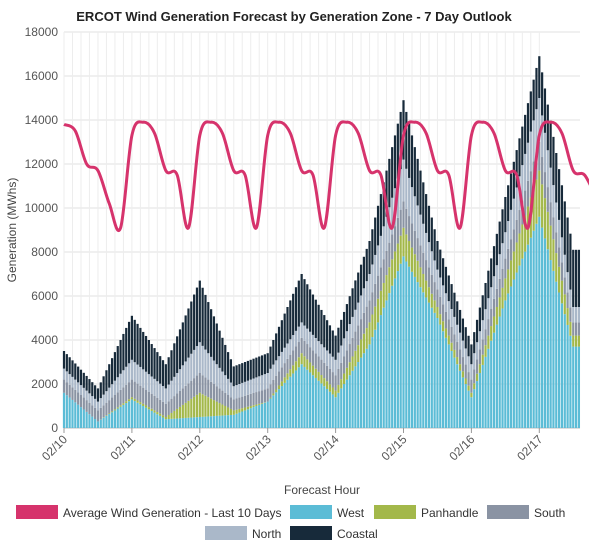 The height and width of the screenshot is (548, 589). Describe the element at coordinates (44, 384) in the screenshot. I see `y-tick-label: 2000` at that location.